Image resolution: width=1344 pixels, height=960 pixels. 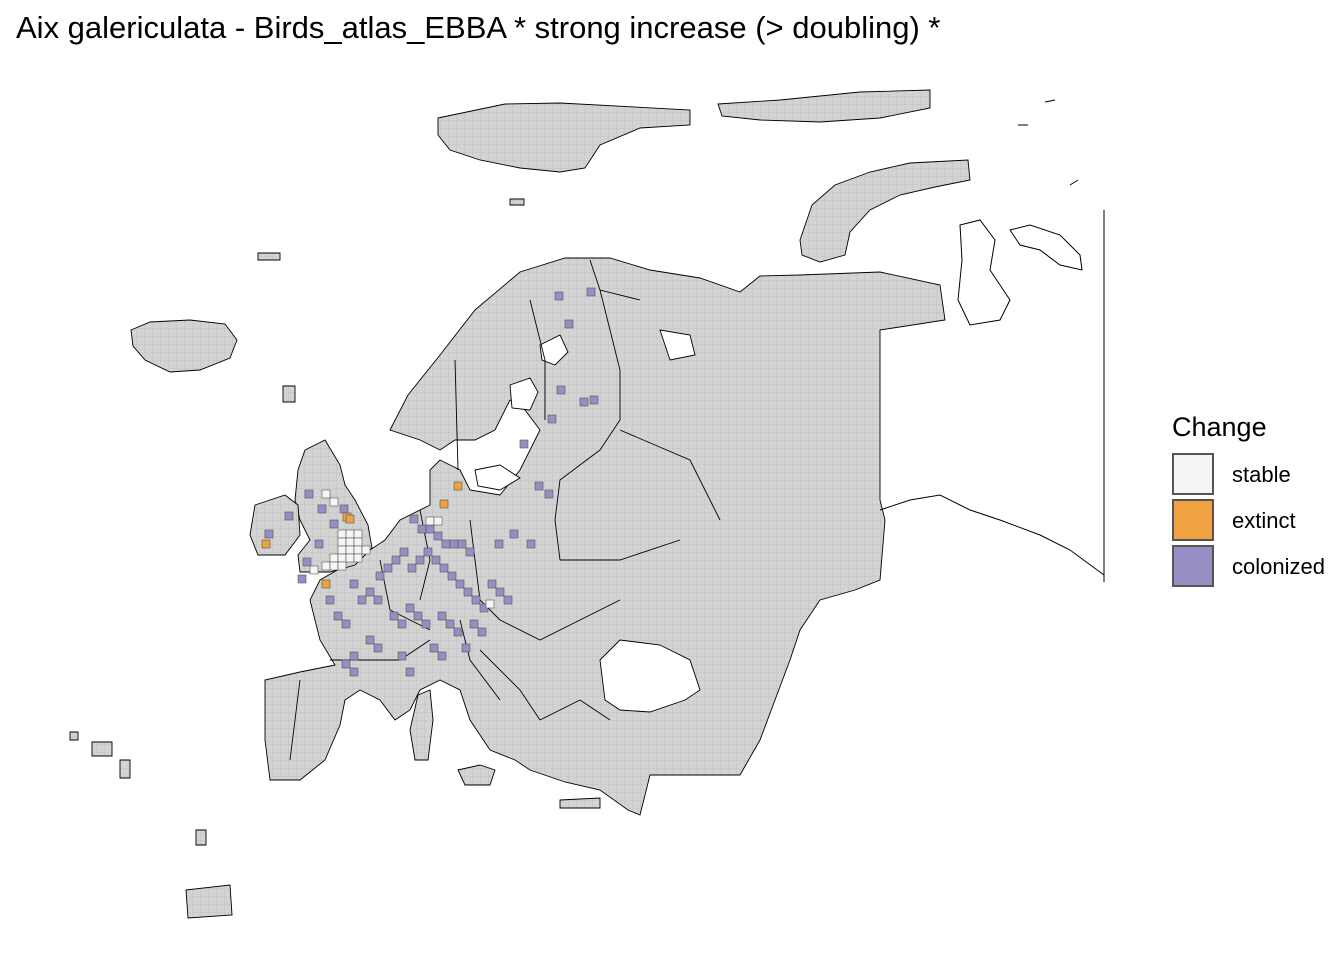 I want to click on ireland-region, so click(x=275, y=525).